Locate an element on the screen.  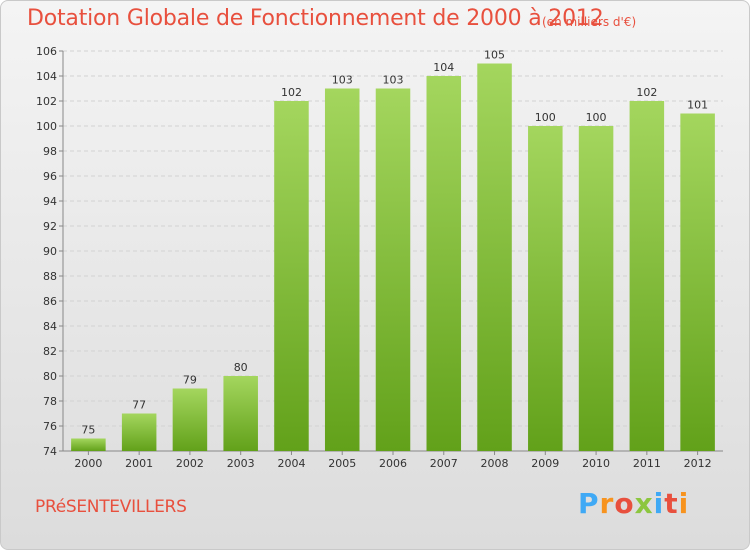
y-tick-label: 94 is located at coordinates (50, 201).